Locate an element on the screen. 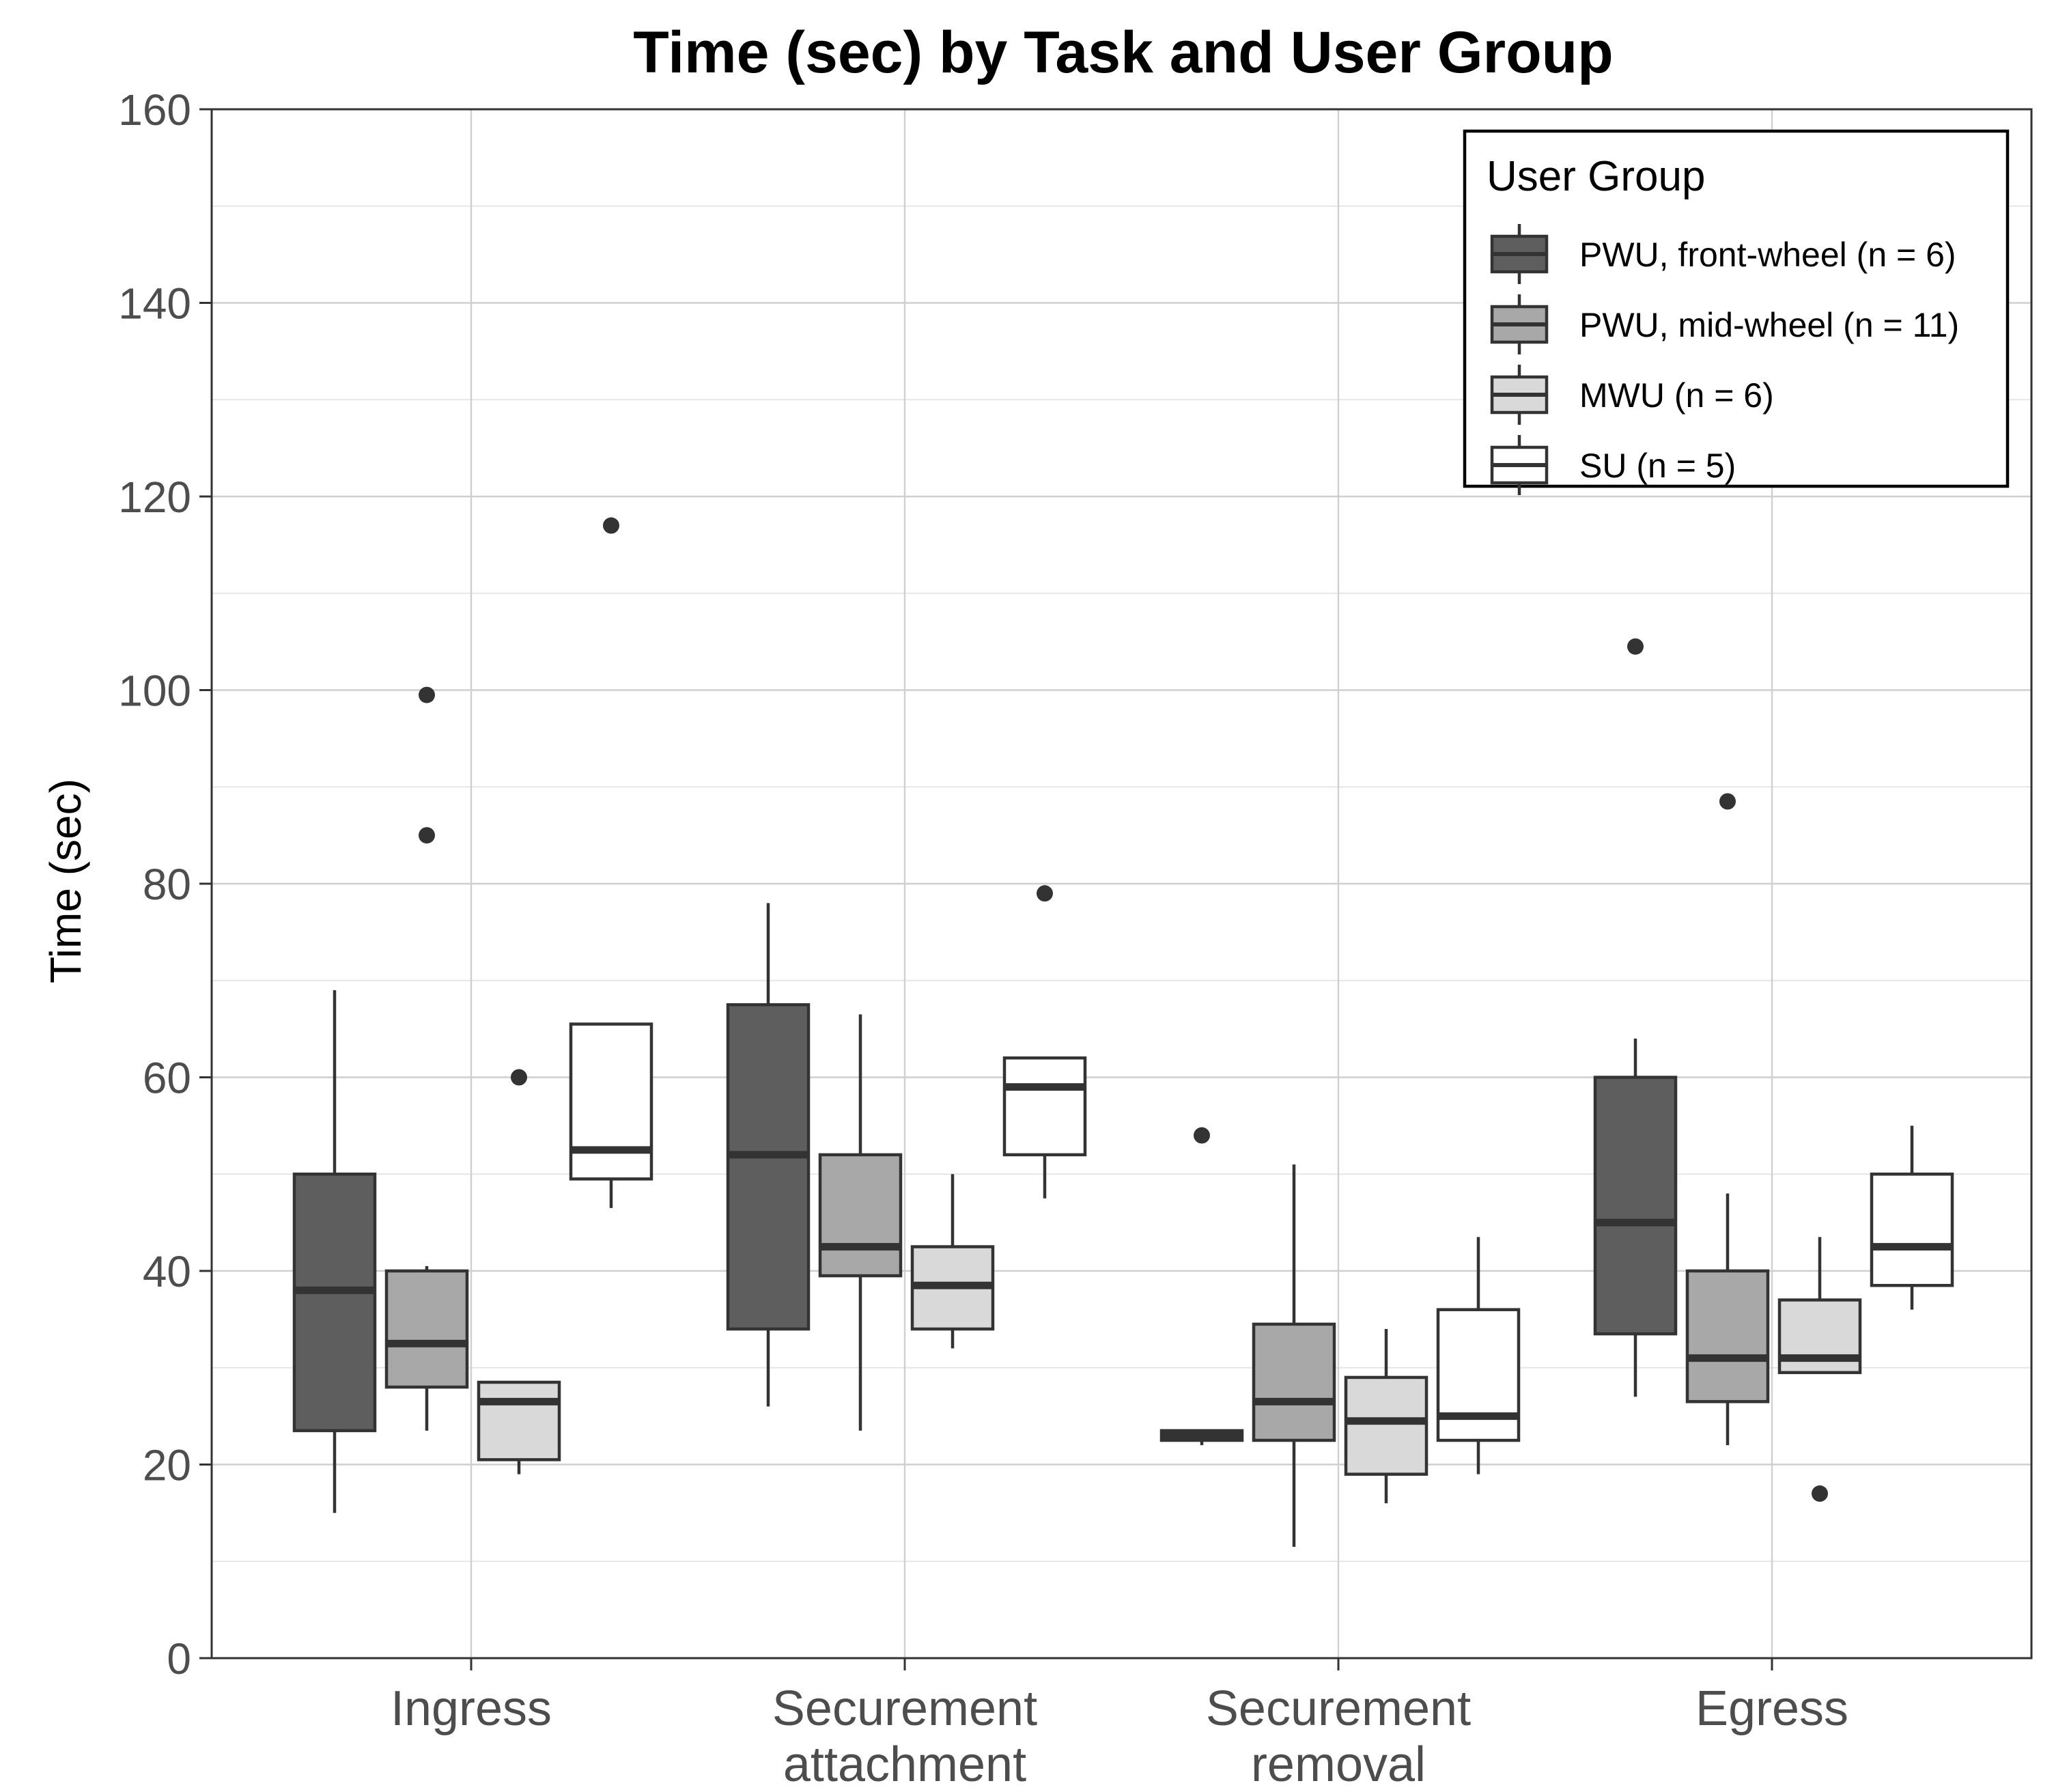 The image size is (2069, 1792). y-tick-label: 60 is located at coordinates (167, 1078).